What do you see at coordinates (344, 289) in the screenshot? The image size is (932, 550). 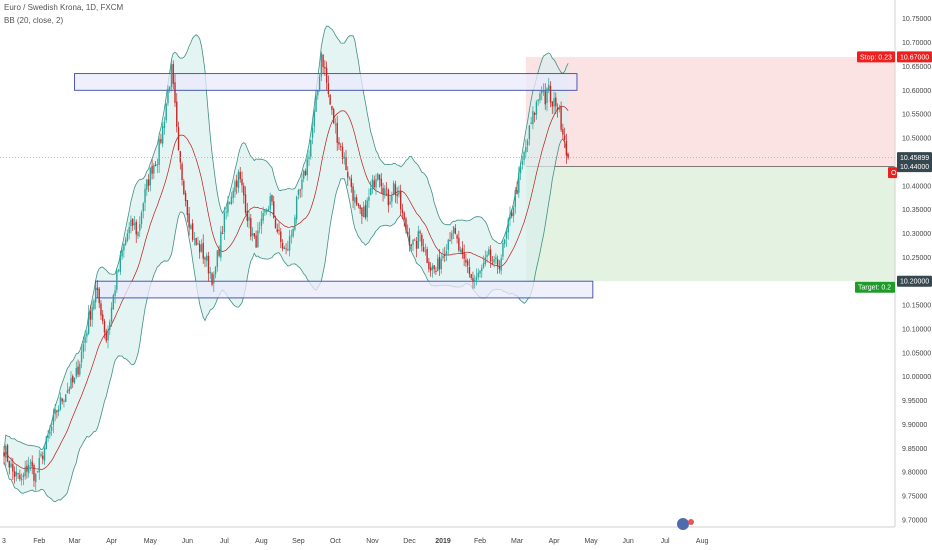 I see `support-zone` at bounding box center [344, 289].